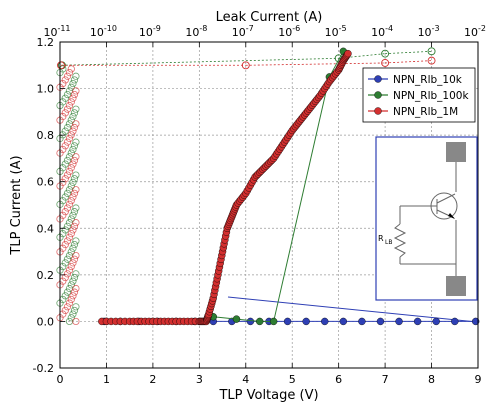 The width and height of the screenshot is (500, 411). I want to click on y-tick-label: 0.8, so click(46, 135).